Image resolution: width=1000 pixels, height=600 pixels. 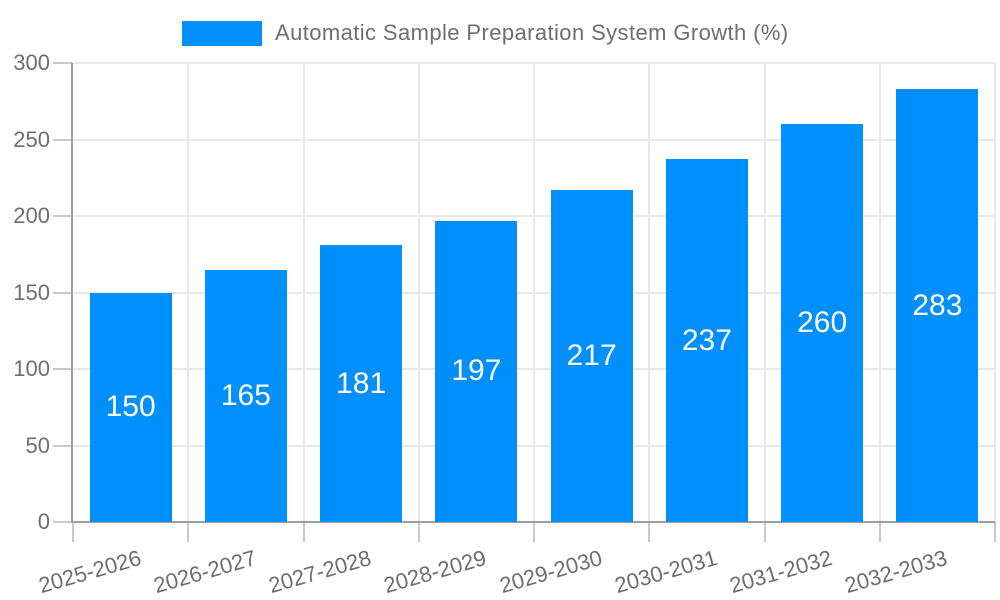 I want to click on bar-value-label: 165, so click(x=245, y=395).